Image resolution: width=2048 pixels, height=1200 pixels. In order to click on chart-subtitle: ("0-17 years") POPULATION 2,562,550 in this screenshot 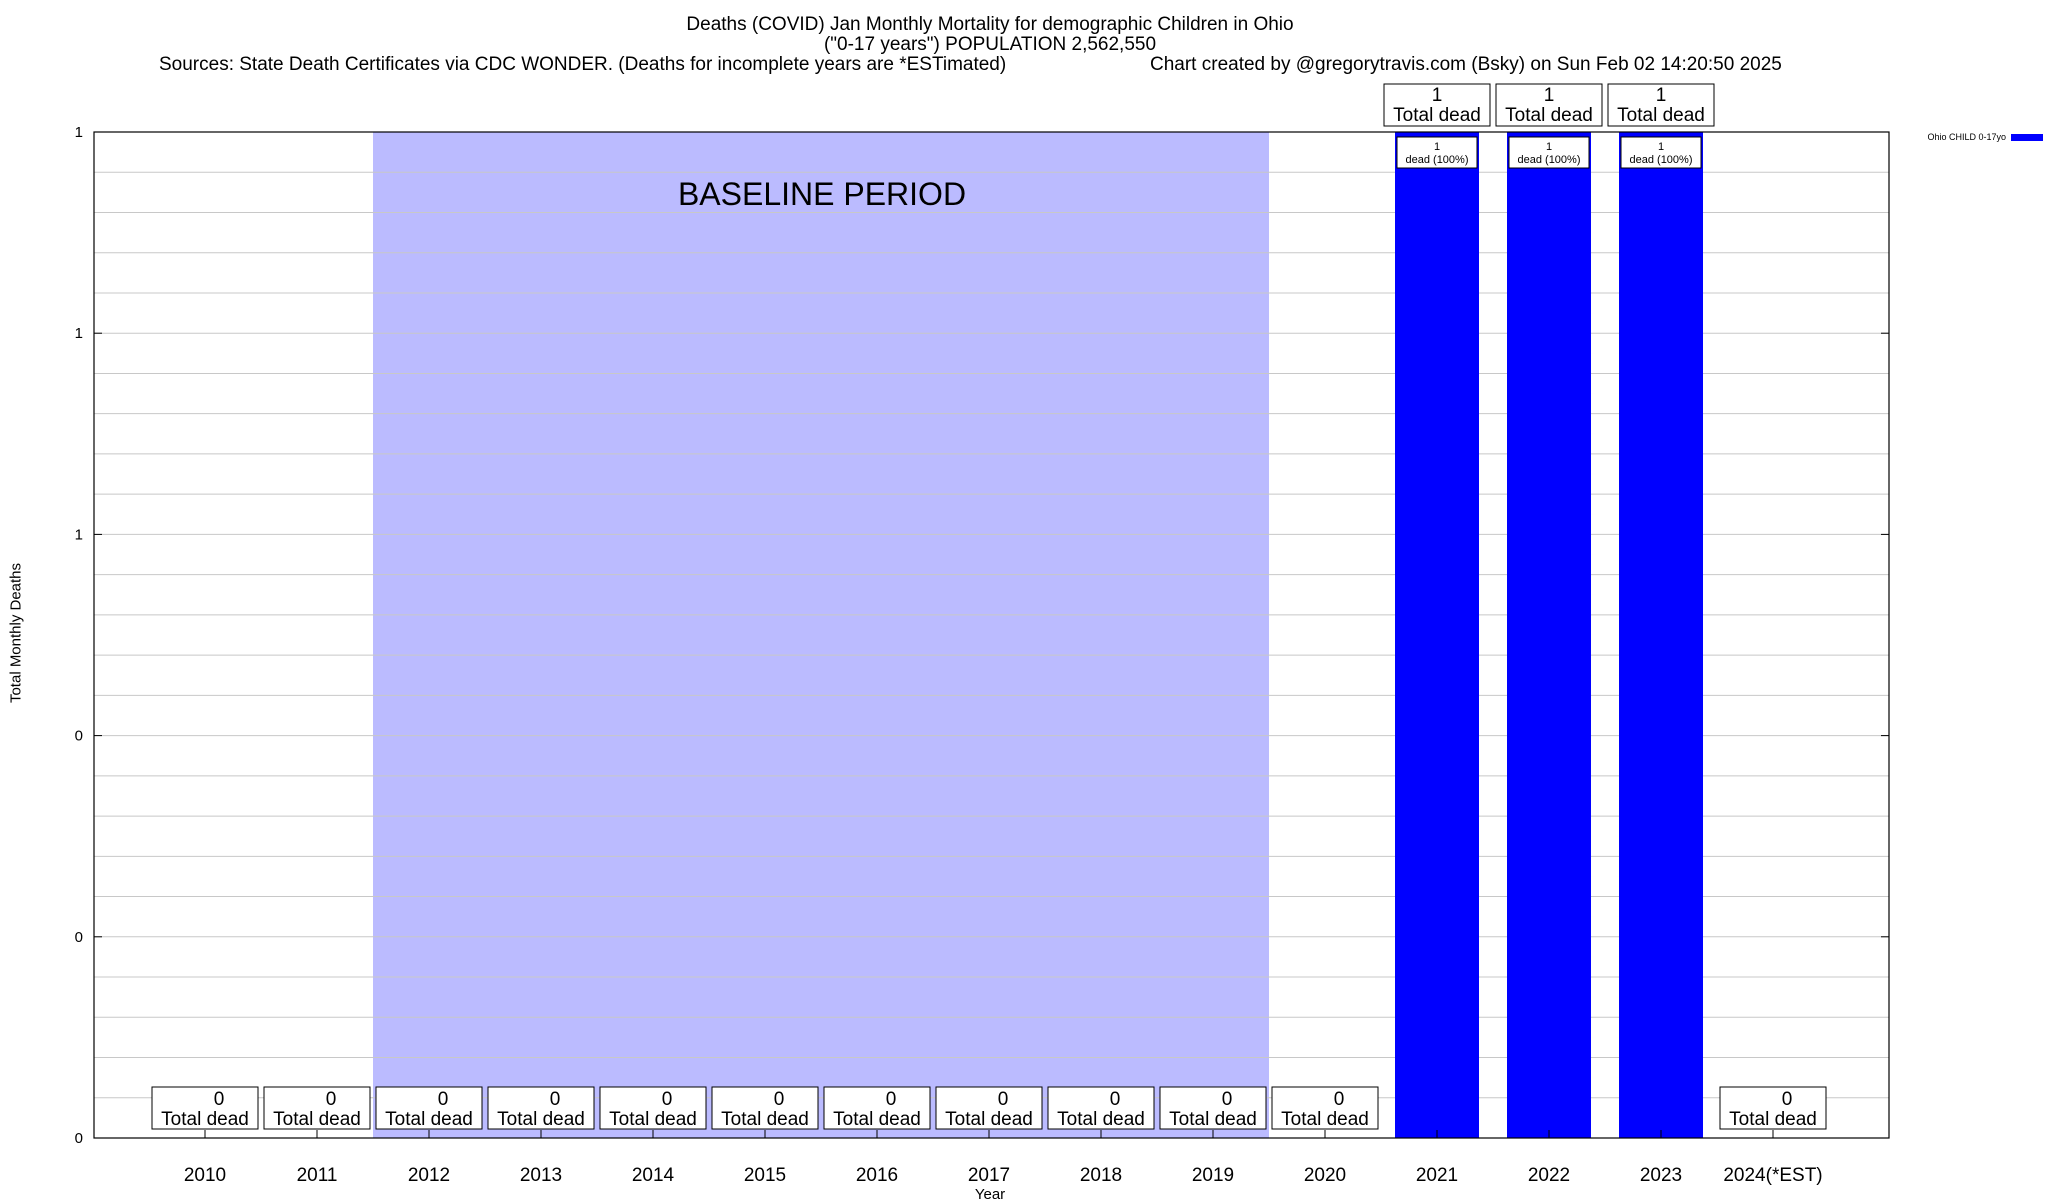, I will do `click(990, 44)`.